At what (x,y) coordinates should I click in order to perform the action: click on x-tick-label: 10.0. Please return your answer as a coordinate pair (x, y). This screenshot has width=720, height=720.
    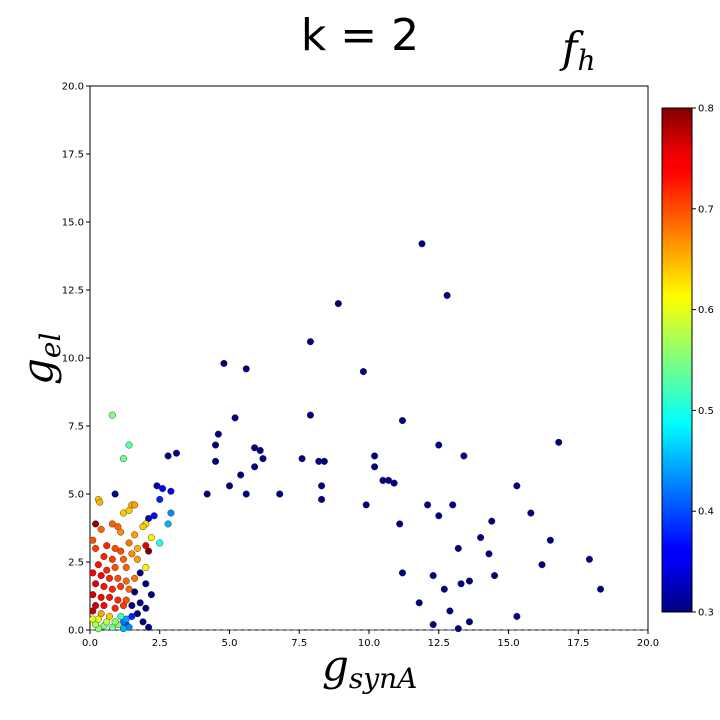
    Looking at the image, I should click on (369, 643).